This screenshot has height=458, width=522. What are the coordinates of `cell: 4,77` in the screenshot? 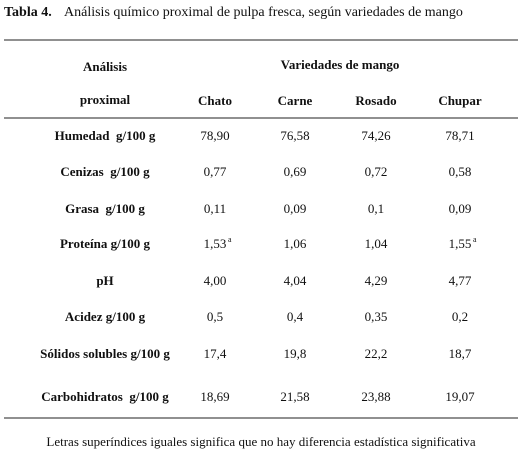 It's located at (460, 280).